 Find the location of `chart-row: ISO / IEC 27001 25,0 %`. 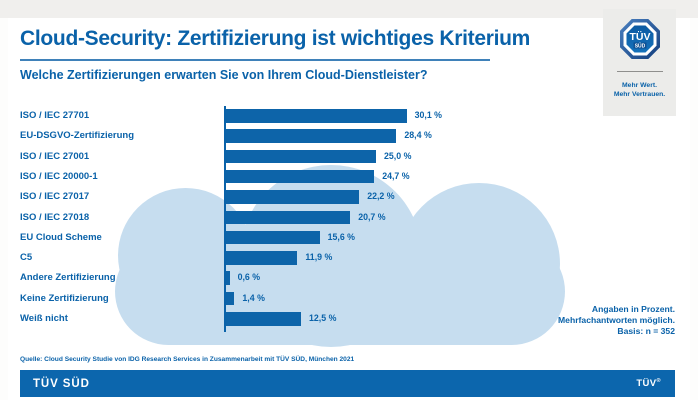

chart-row: ISO / IEC 27001 25,0 % is located at coordinates (349, 156).